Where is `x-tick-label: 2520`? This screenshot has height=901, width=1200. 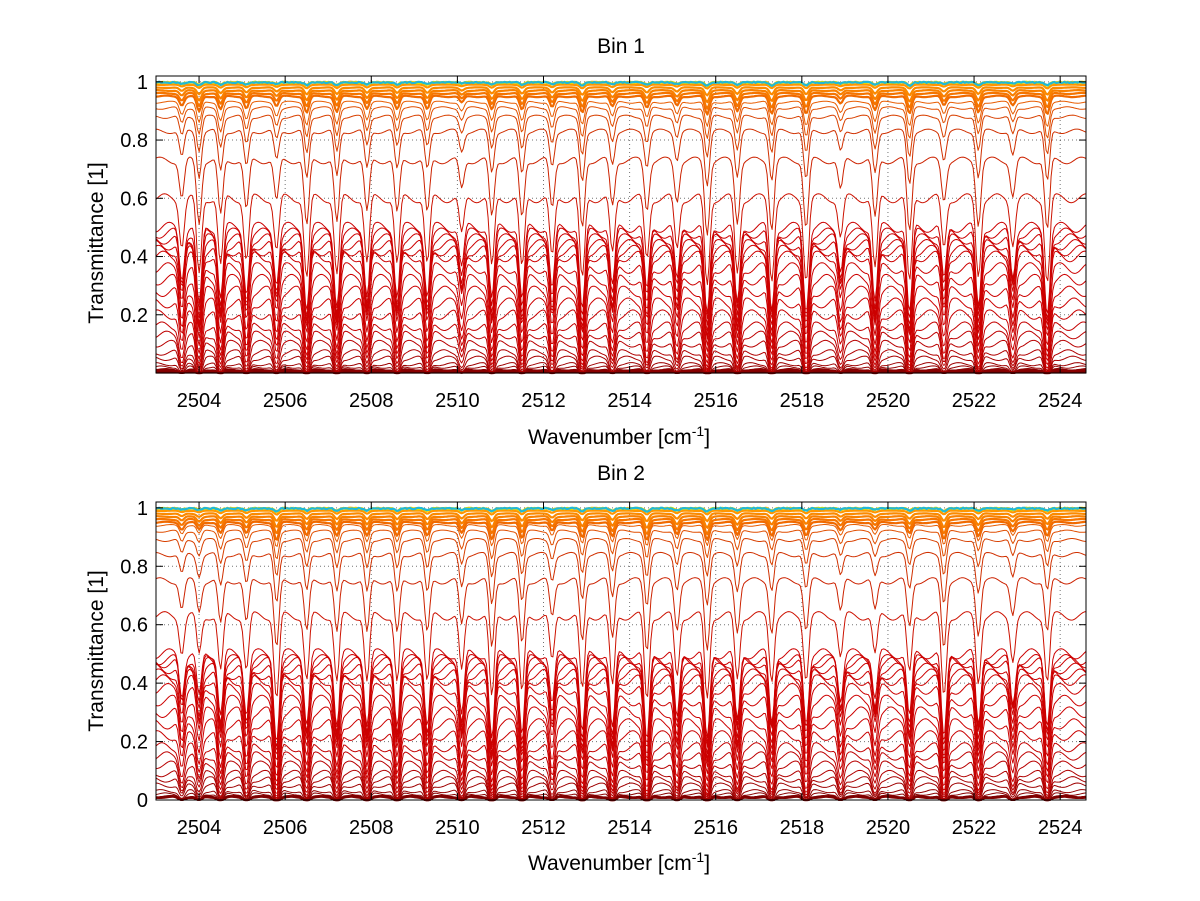 x-tick-label: 2520 is located at coordinates (888, 828).